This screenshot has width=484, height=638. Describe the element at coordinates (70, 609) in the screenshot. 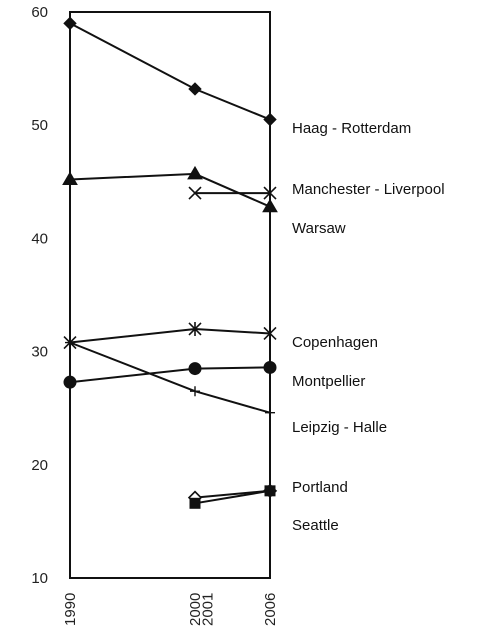

I see `x-tick-label: 1990` at that location.